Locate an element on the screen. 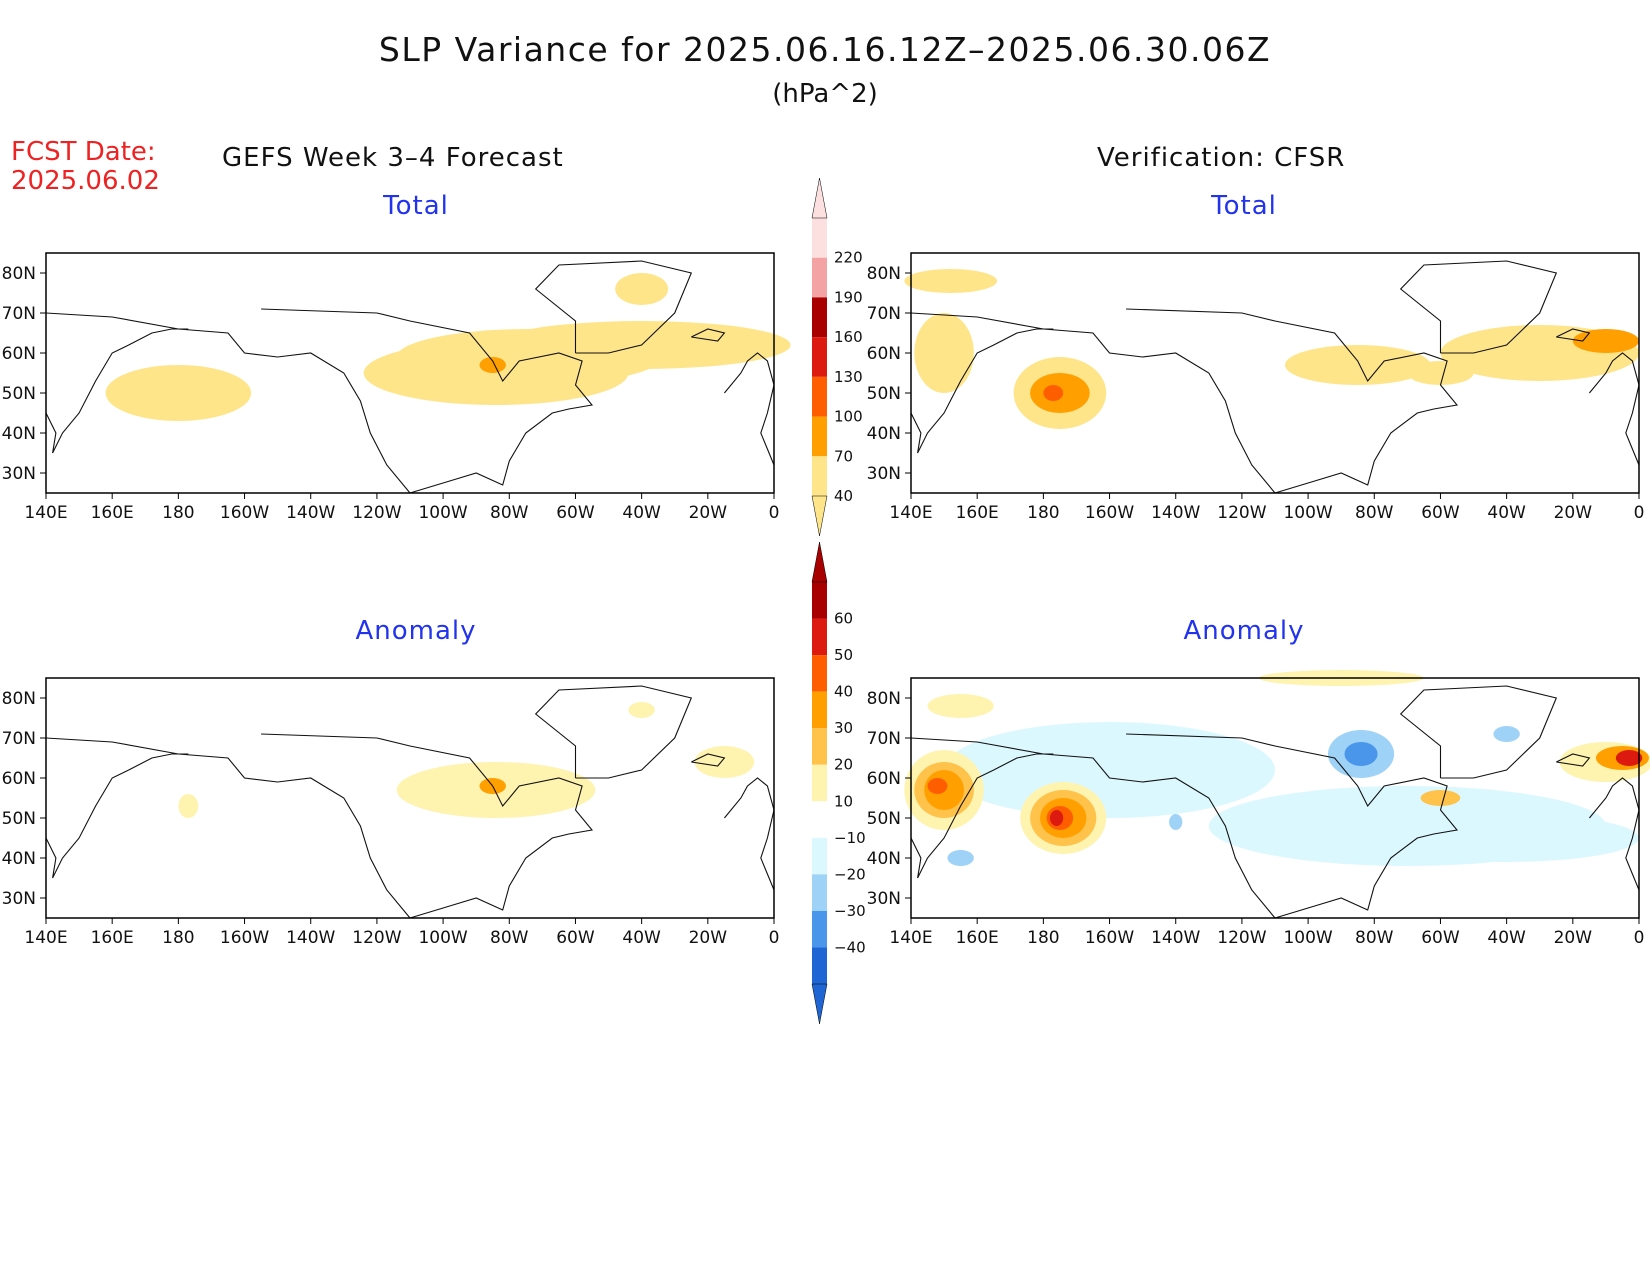  lat-label: 30N is located at coordinates (19, 474).